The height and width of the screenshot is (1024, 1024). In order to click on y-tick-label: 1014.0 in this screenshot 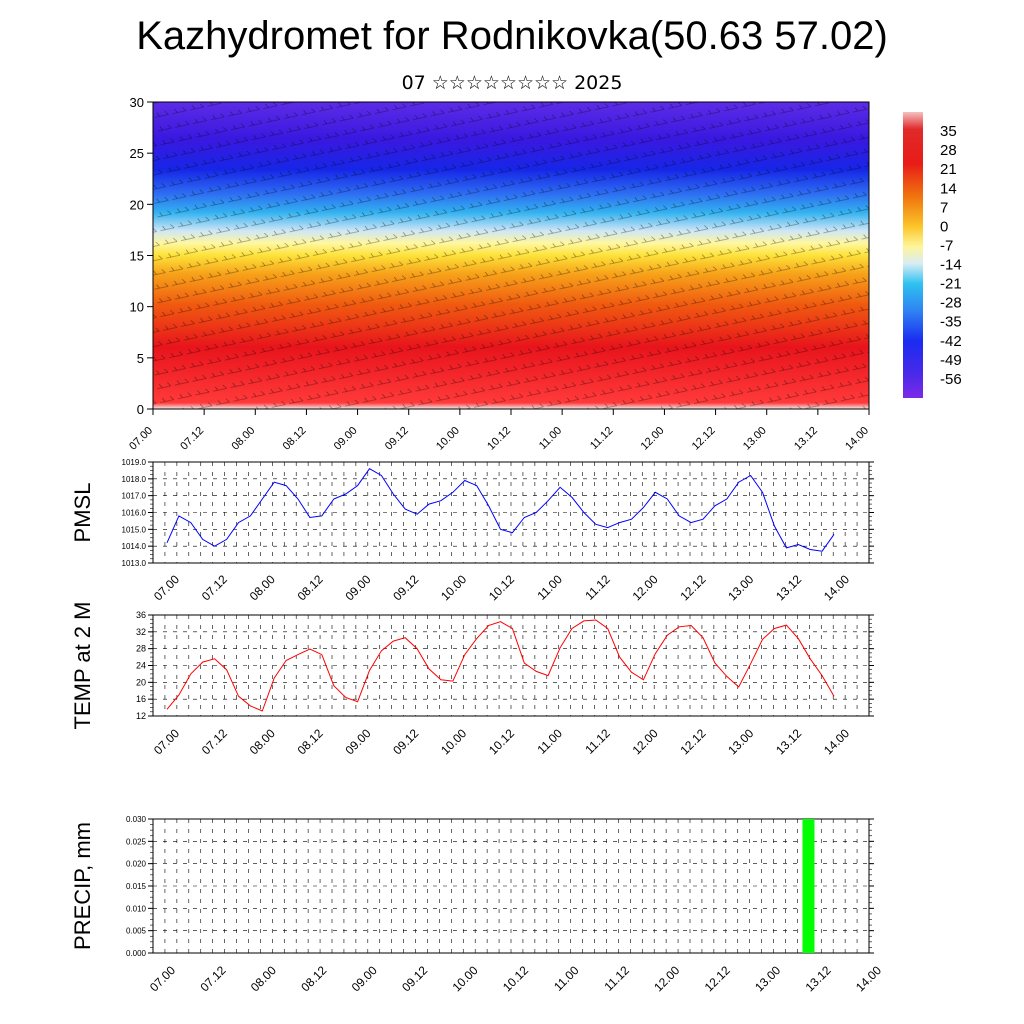, I will do `click(134, 546)`.